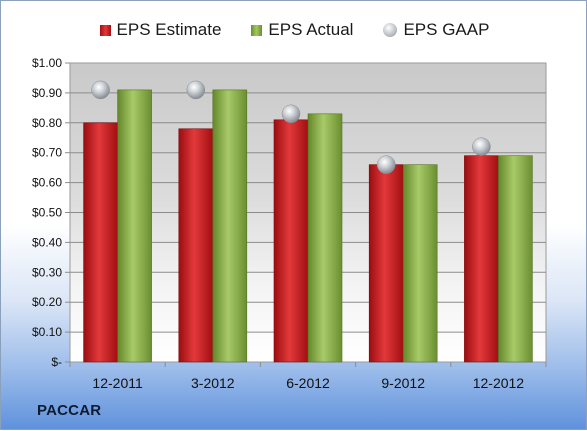 This screenshot has width=587, height=431. Describe the element at coordinates (311, 29) in the screenshot. I see `legend-label-eps-actual: EPS Actual` at that location.